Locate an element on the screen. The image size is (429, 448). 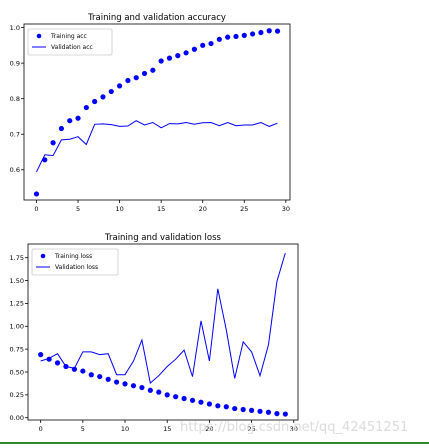
watermark-text: https://blog.csdn.net/qq_42451251 is located at coordinates (294, 427).